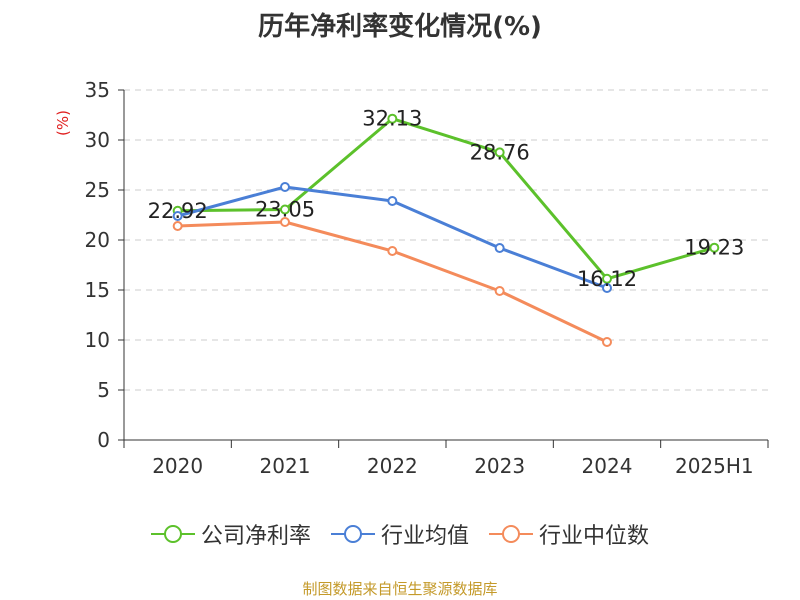 The width and height of the screenshot is (800, 600). I want to click on legend-item-company: 公司净利率, so click(230, 534).